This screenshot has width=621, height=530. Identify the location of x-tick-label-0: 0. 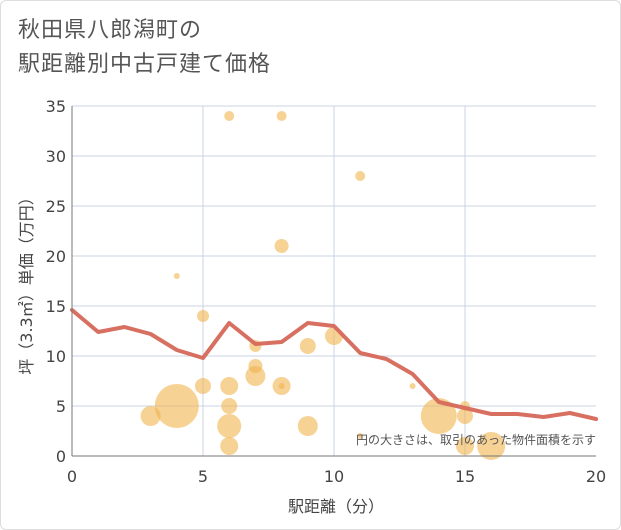
(72, 476).